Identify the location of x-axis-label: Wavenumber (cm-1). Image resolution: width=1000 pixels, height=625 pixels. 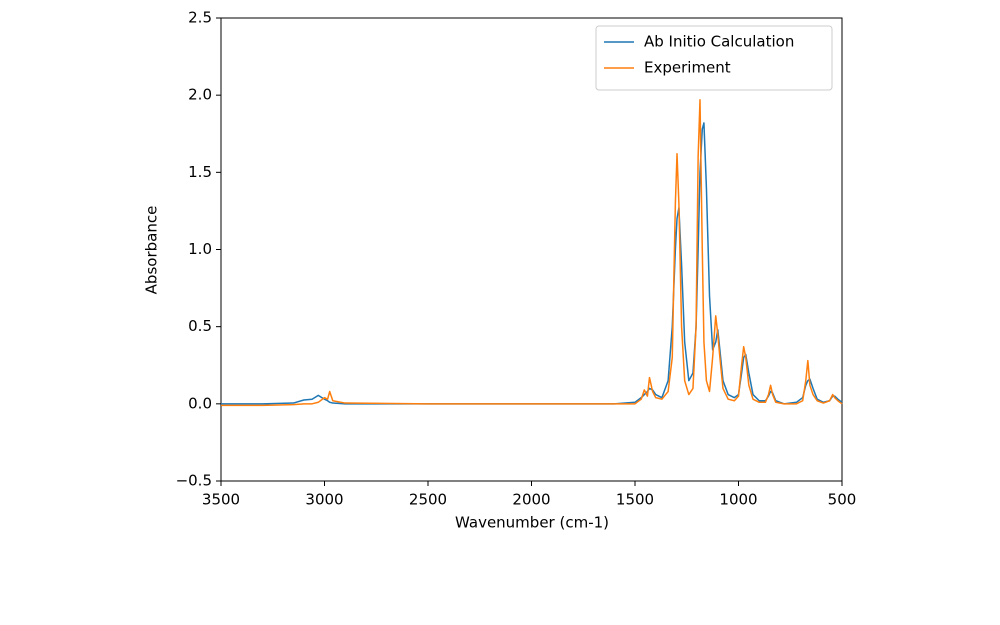
(532, 523).